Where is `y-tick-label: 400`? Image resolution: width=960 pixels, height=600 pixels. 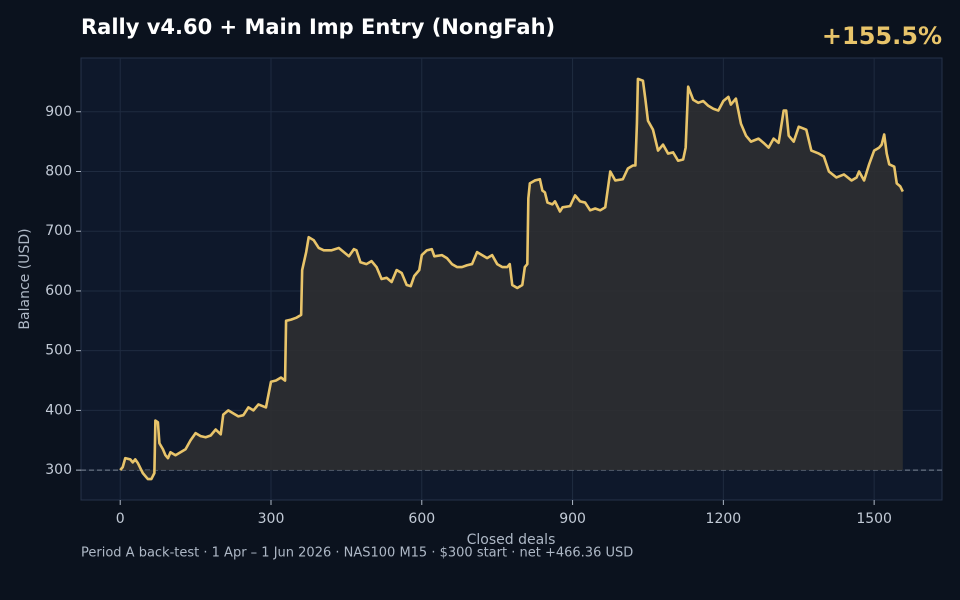
y-tick-label: 400 is located at coordinates (58, 410).